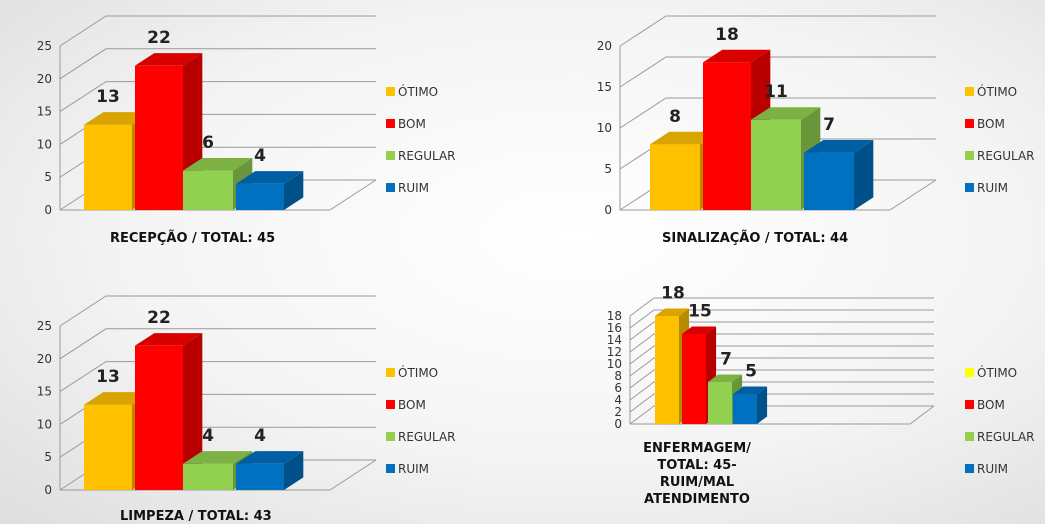  I want to click on gridlines, so click(782, 361).